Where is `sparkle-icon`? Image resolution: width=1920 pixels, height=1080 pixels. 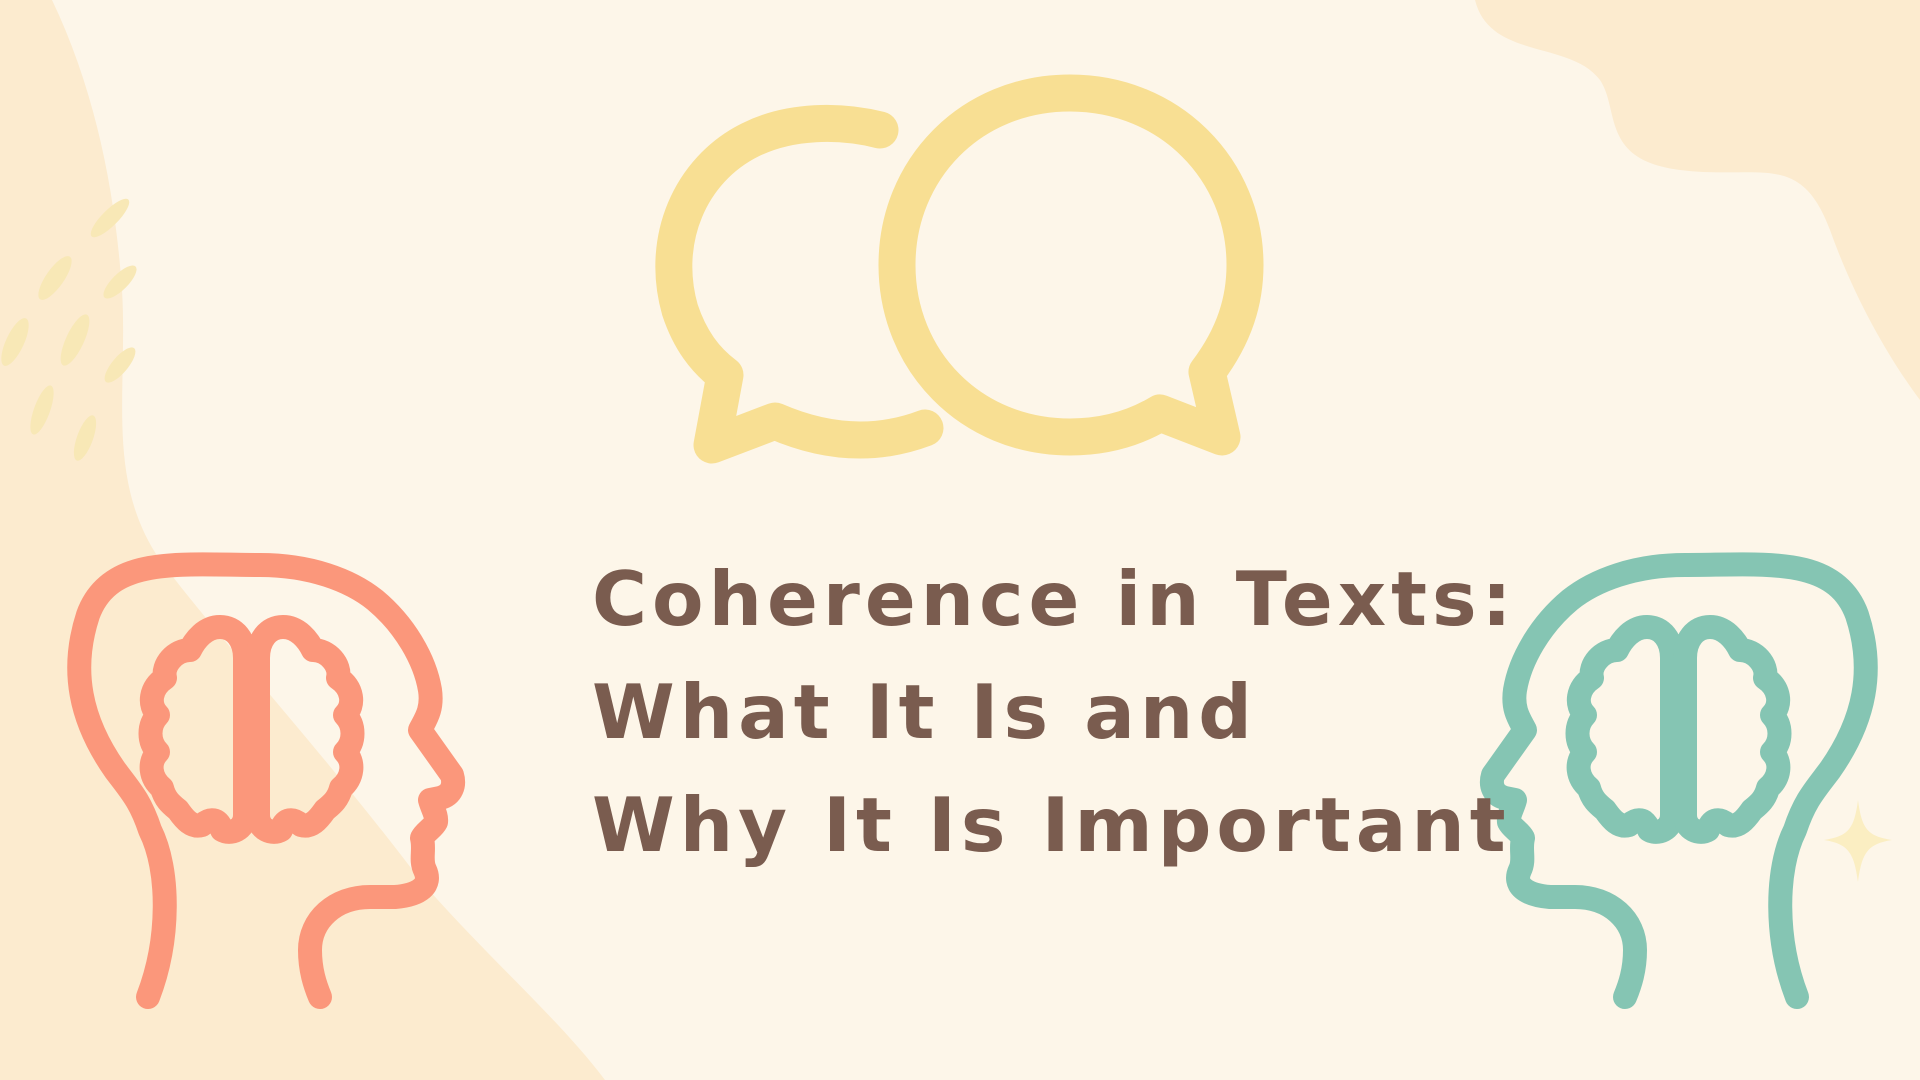
sparkle-icon is located at coordinates (1858, 841).